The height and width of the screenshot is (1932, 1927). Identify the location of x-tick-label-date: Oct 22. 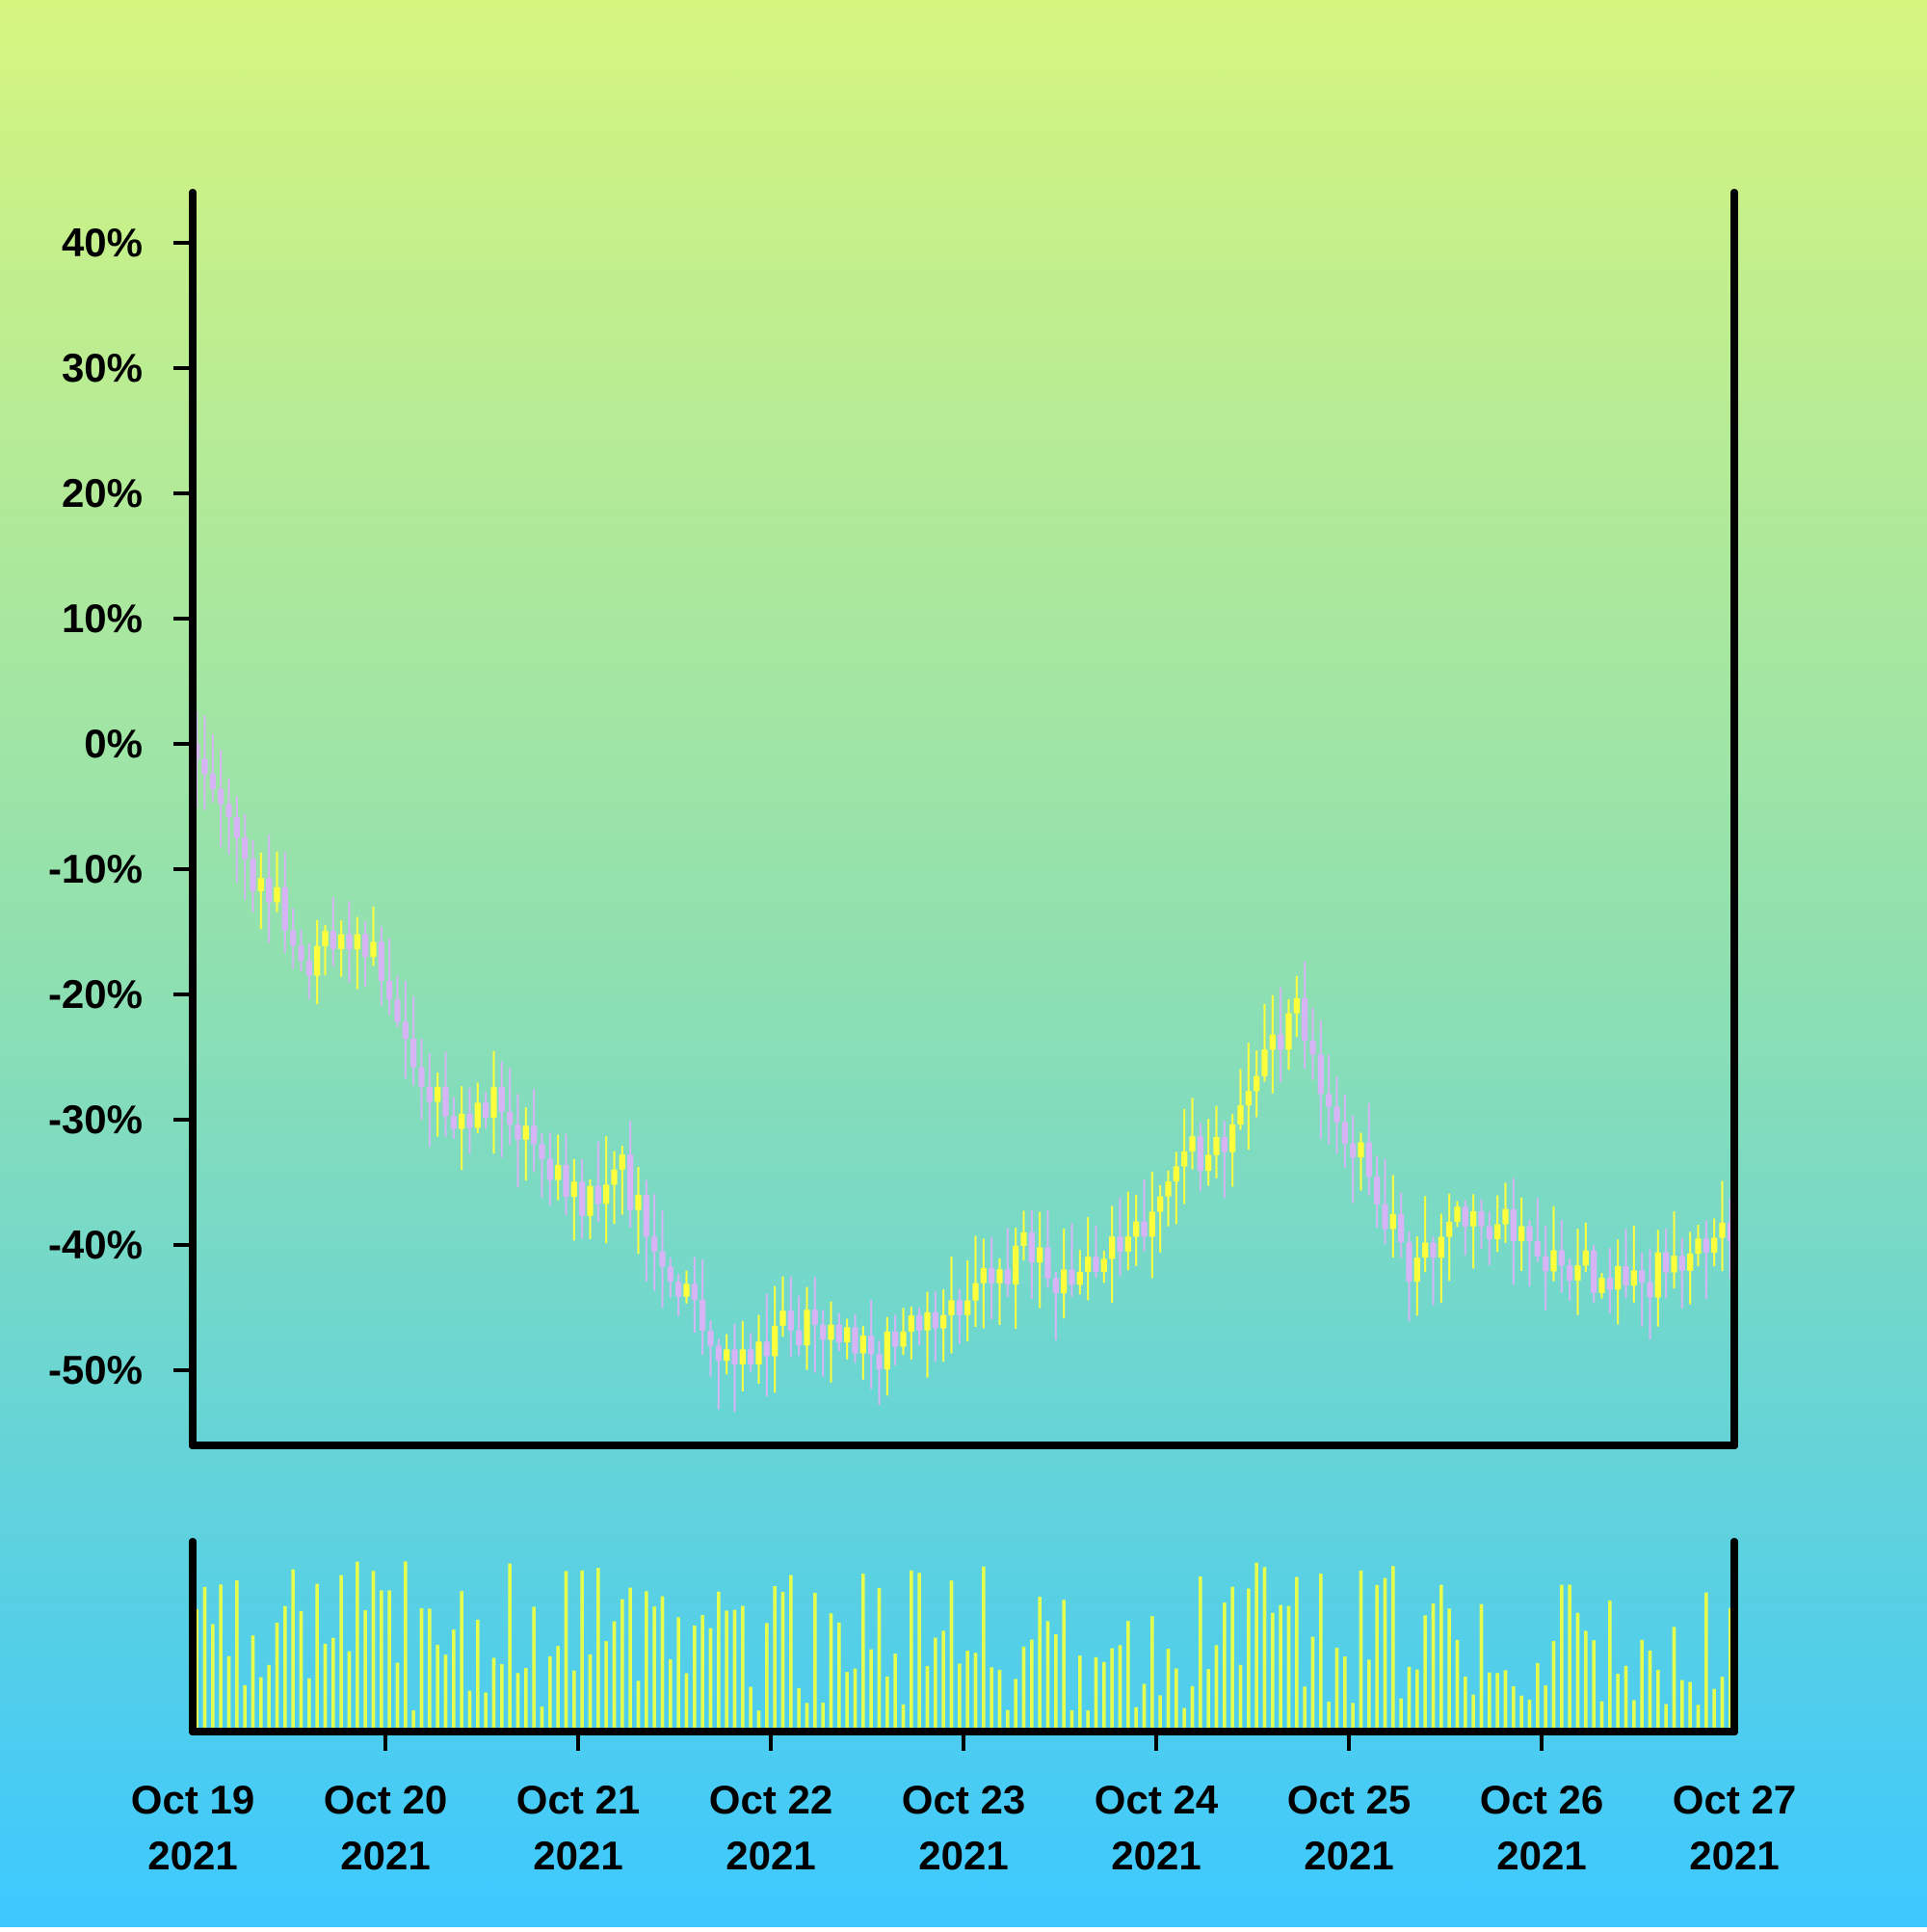
(770, 1799).